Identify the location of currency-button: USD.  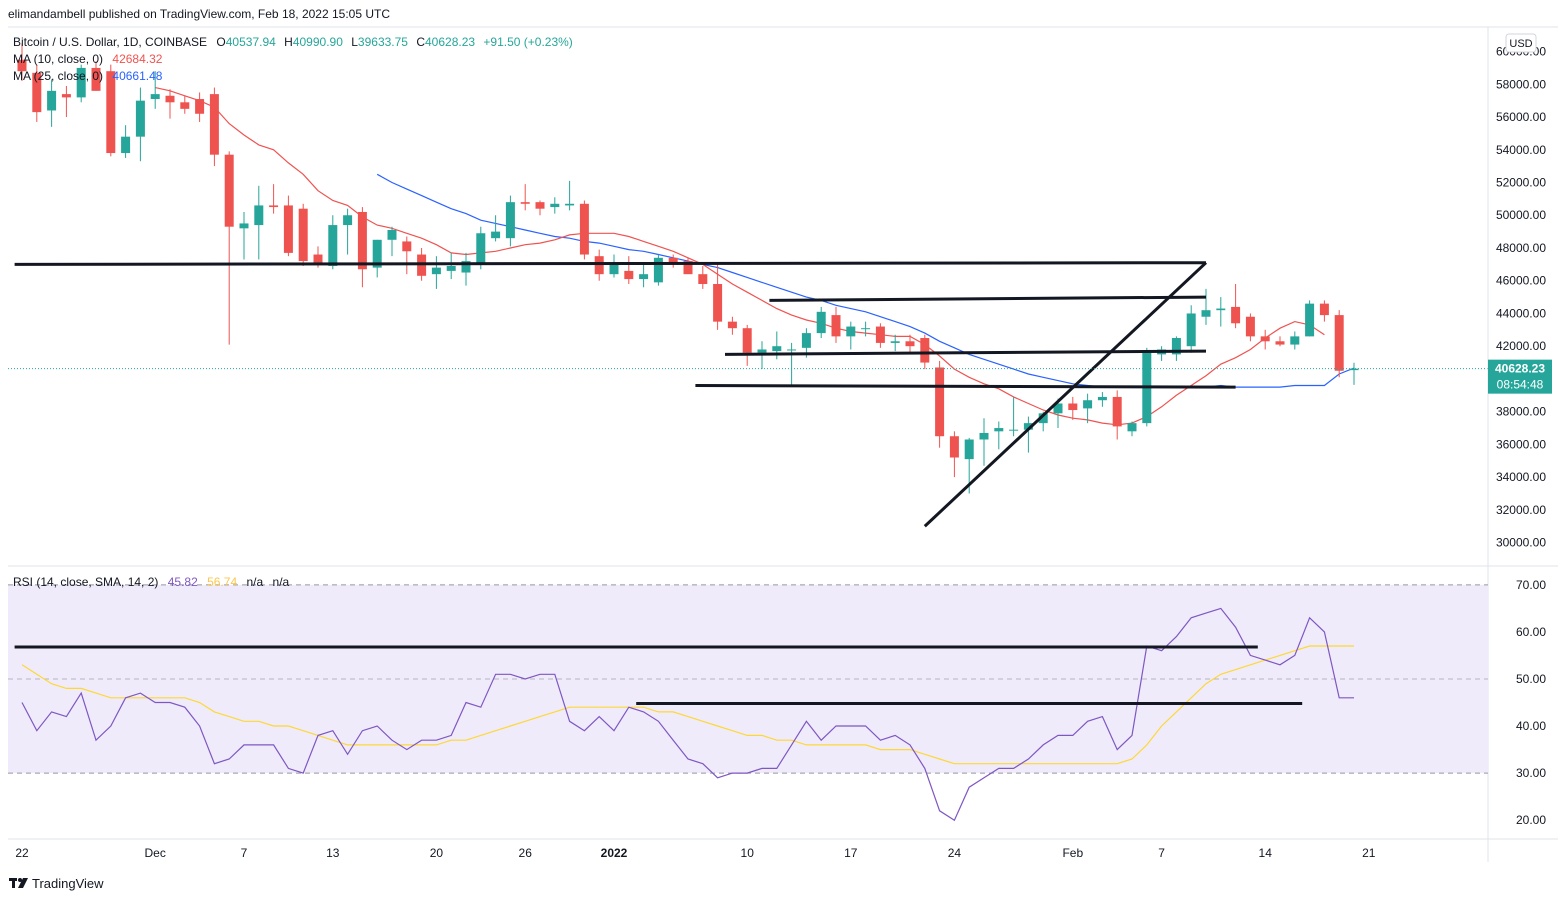
(1521, 43).